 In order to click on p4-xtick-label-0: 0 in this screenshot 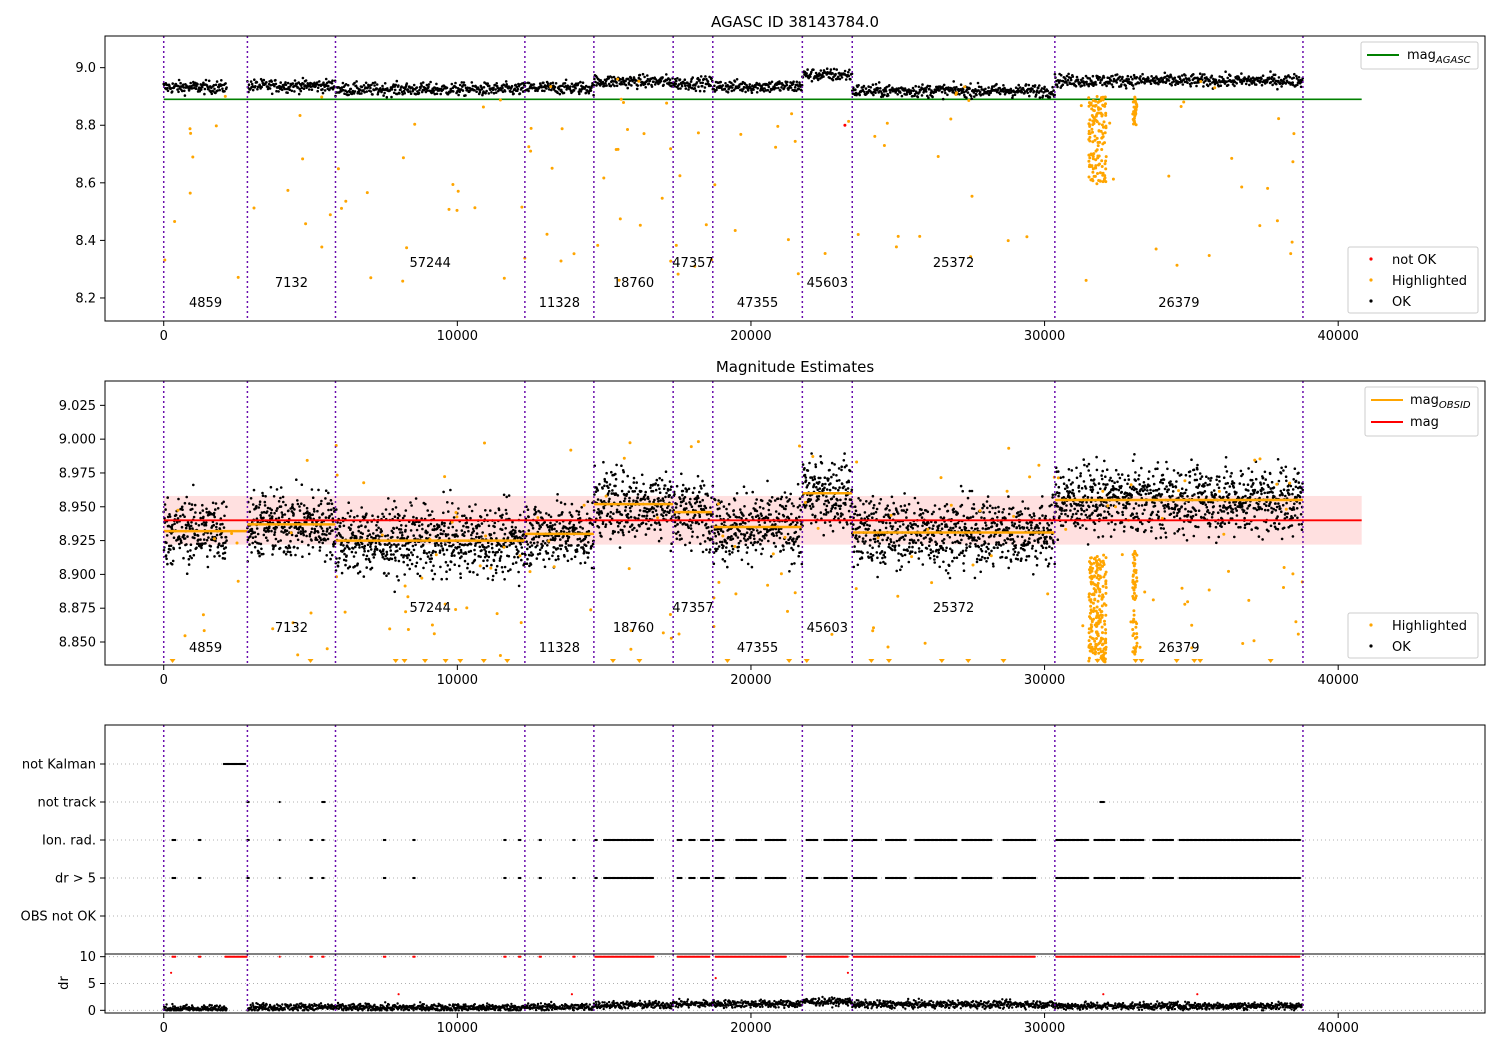, I will do `click(164, 1028)`.